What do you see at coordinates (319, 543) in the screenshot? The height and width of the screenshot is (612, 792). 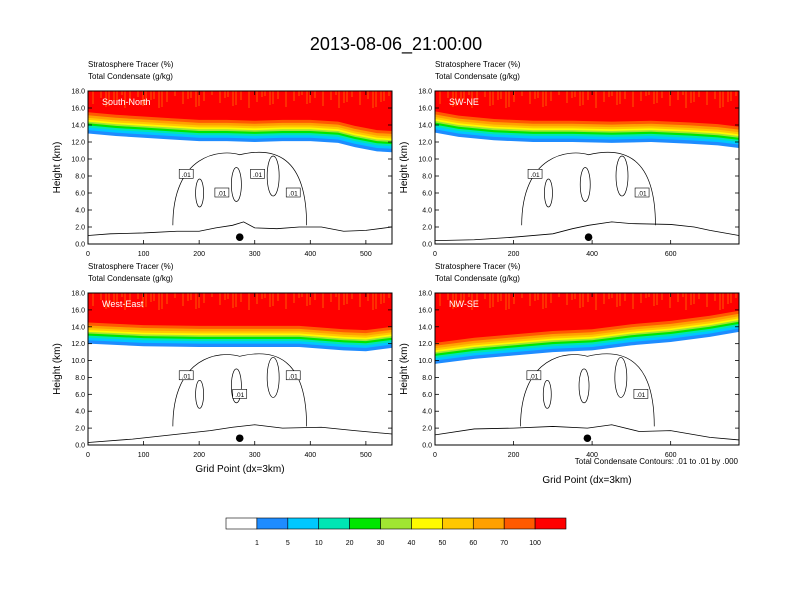 I see `colorbar-label: 10` at bounding box center [319, 543].